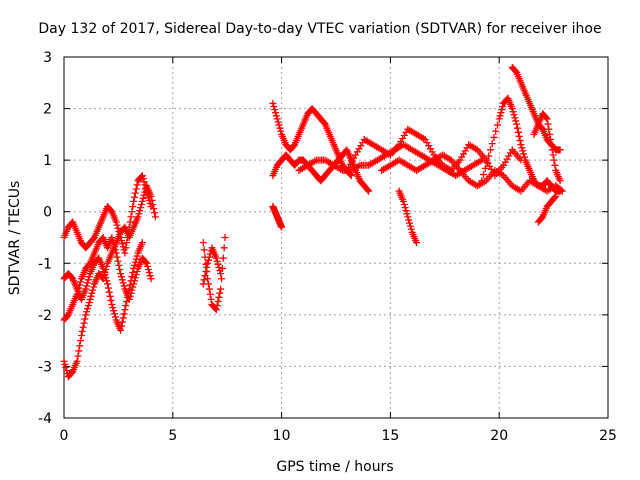 The width and height of the screenshot is (640, 480). Describe the element at coordinates (45, 264) in the screenshot. I see `y-tick-label: -1` at that location.